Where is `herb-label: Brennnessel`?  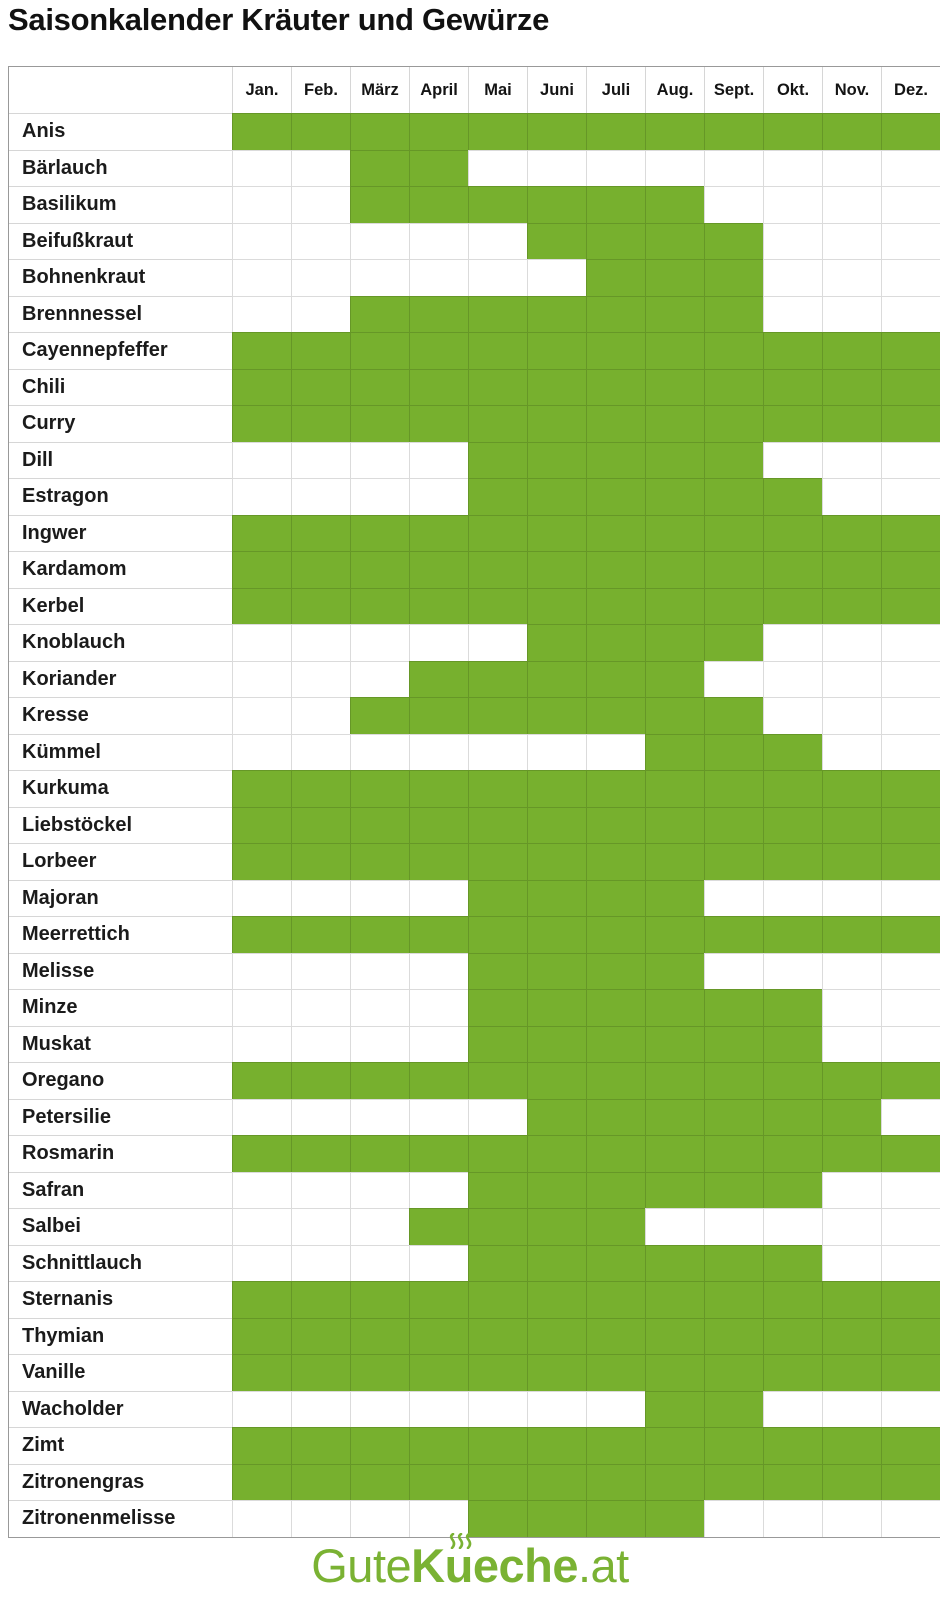
herb-label: Brennnessel is located at coordinates (120, 313).